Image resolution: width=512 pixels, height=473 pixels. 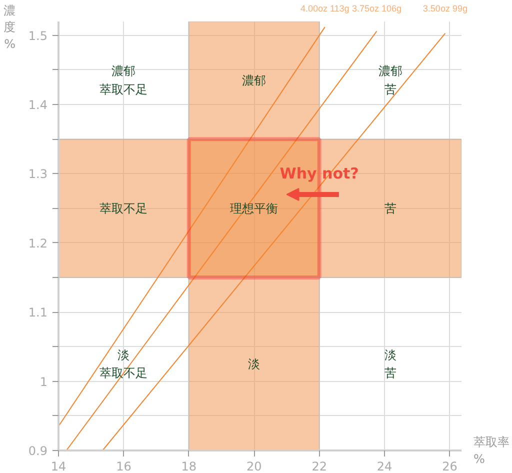 What do you see at coordinates (58, 466) in the screenshot?
I see `x-tick-label: 14` at bounding box center [58, 466].